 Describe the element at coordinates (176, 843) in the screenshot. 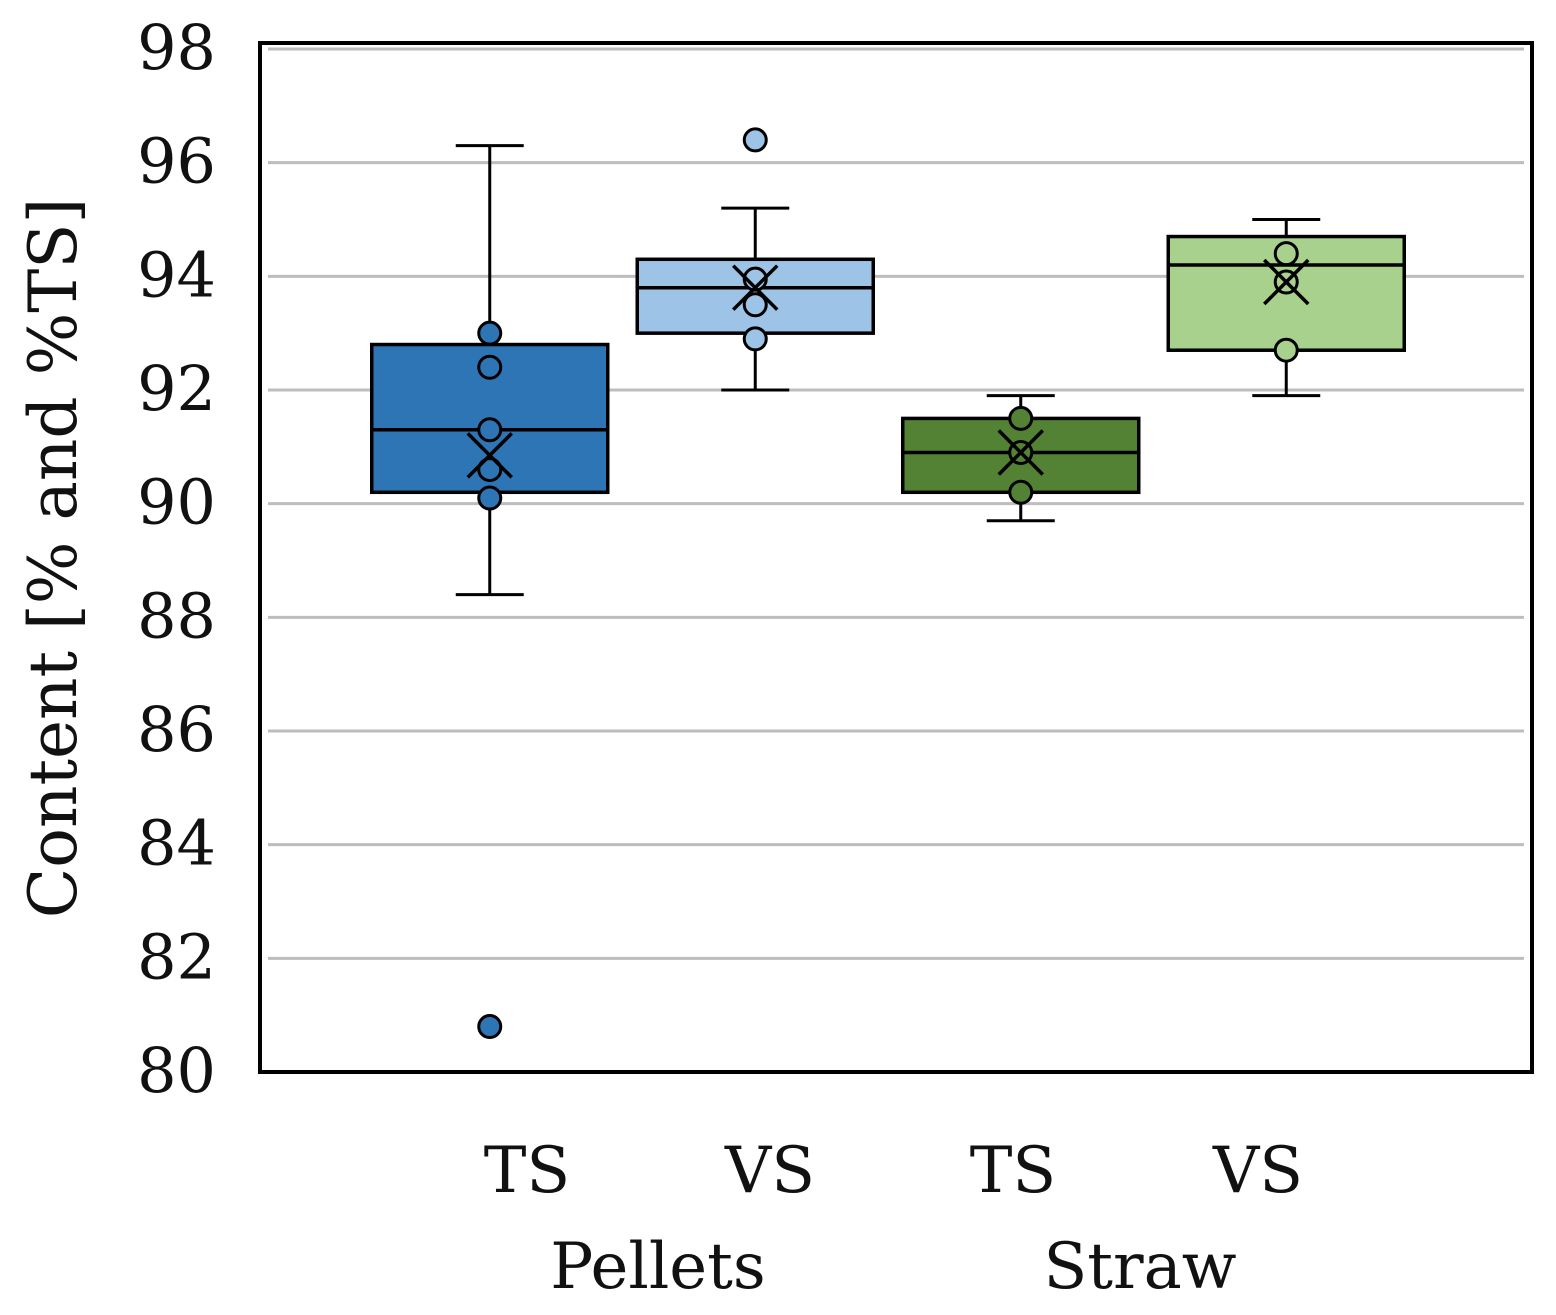

I see `y-tick-label-84: 84` at that location.